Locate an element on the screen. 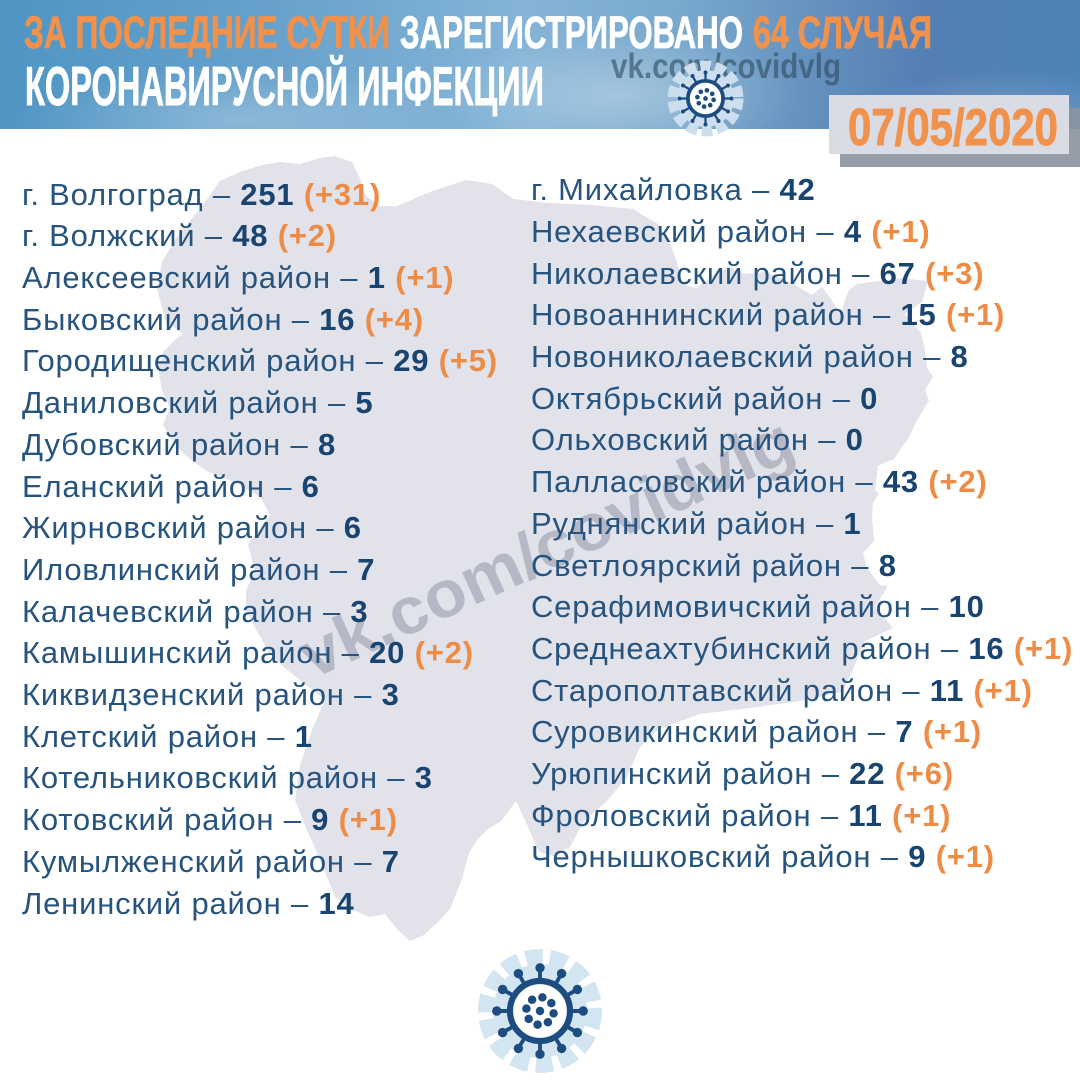  svg-text: КОРОНАВИРУСНОЙ ИНФЕКЦИИ is located at coordinates (284, 85).